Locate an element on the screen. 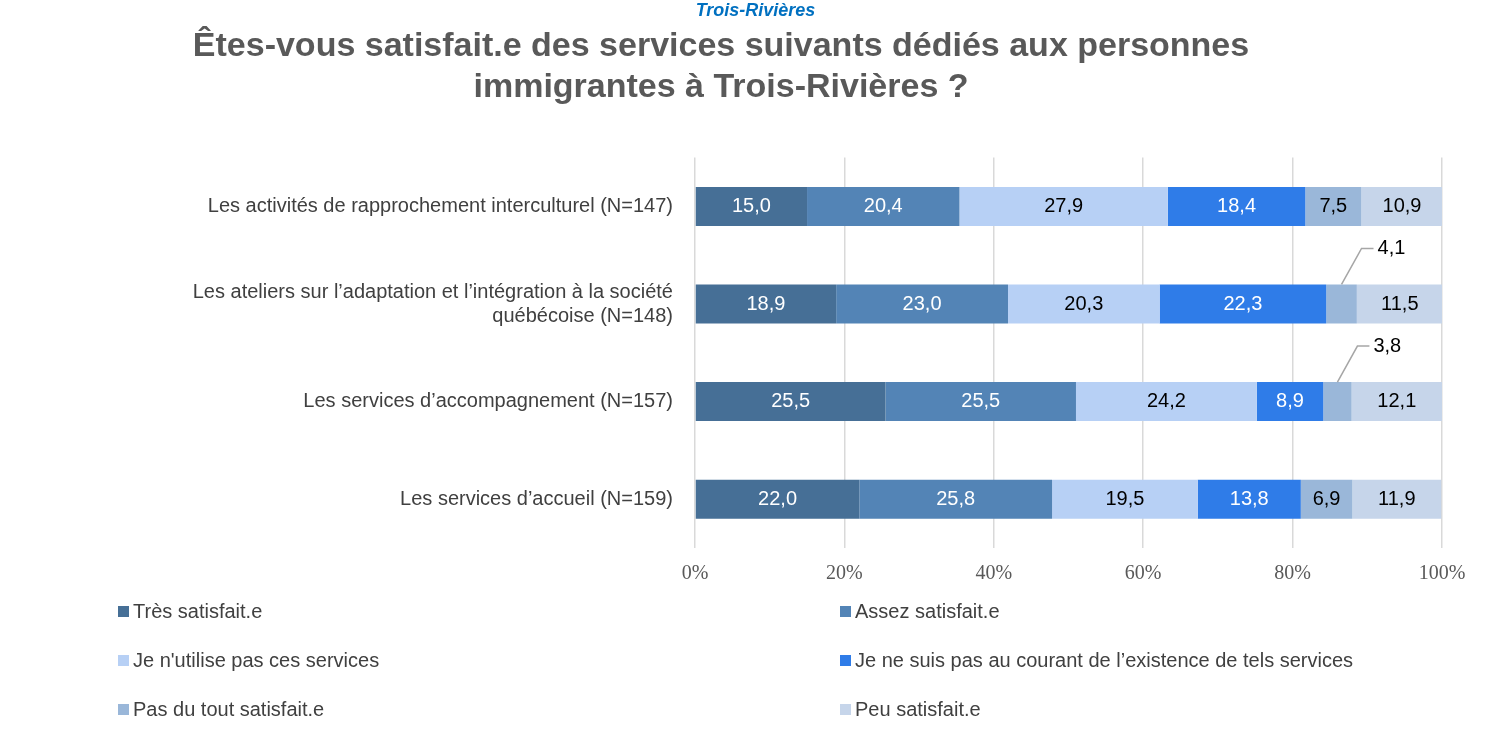 The height and width of the screenshot is (735, 1511). data-label: 13,8 is located at coordinates (1249, 497).